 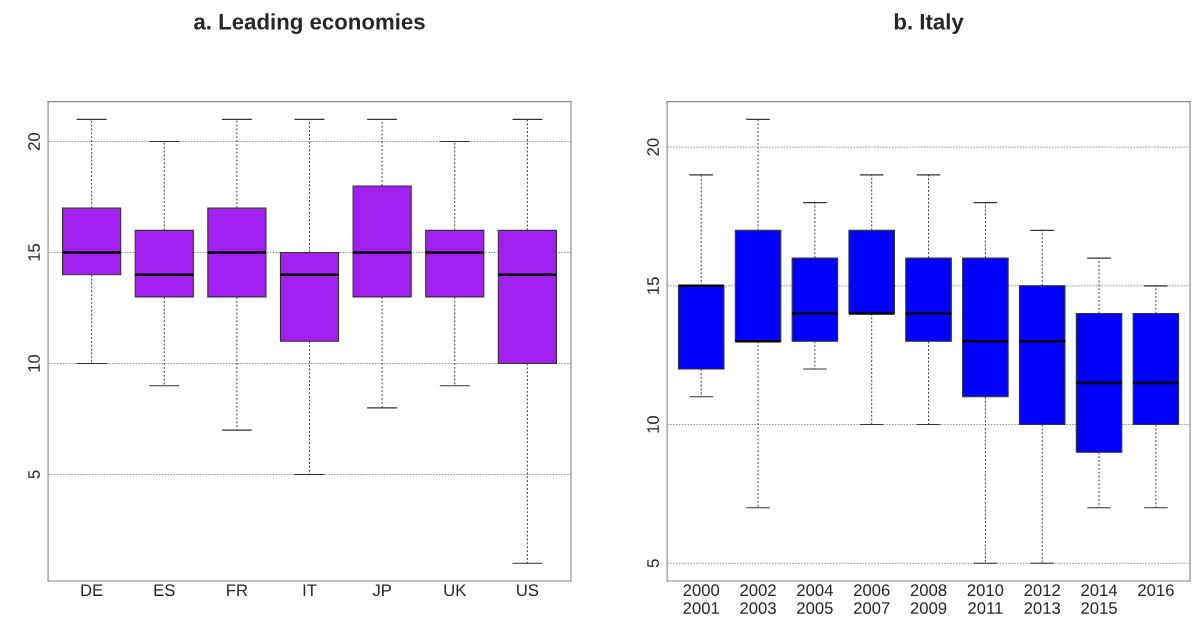 What do you see at coordinates (528, 590) in the screenshot?
I see `x-tick-label: US` at bounding box center [528, 590].